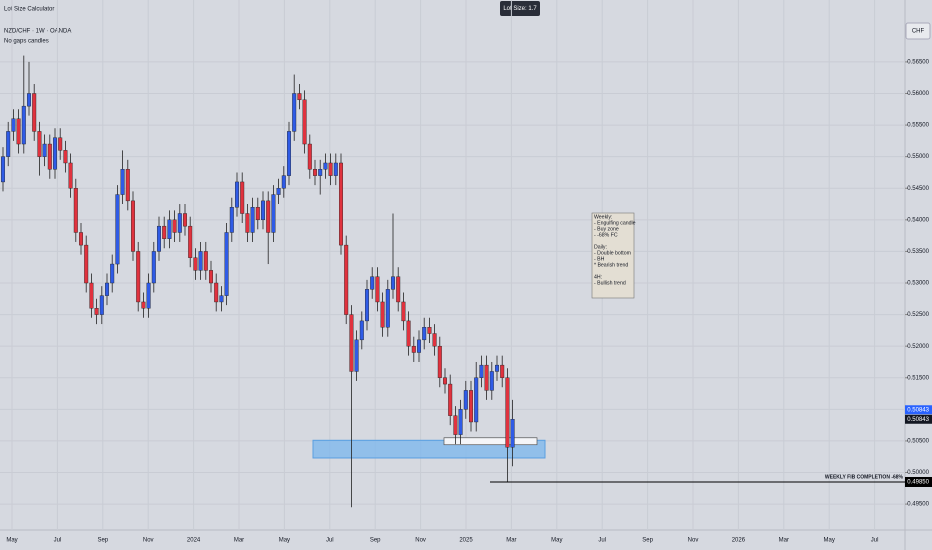 Image resolution: width=932 pixels, height=550 pixels. I want to click on y-tick-label: 0.50500, so click(918, 442).